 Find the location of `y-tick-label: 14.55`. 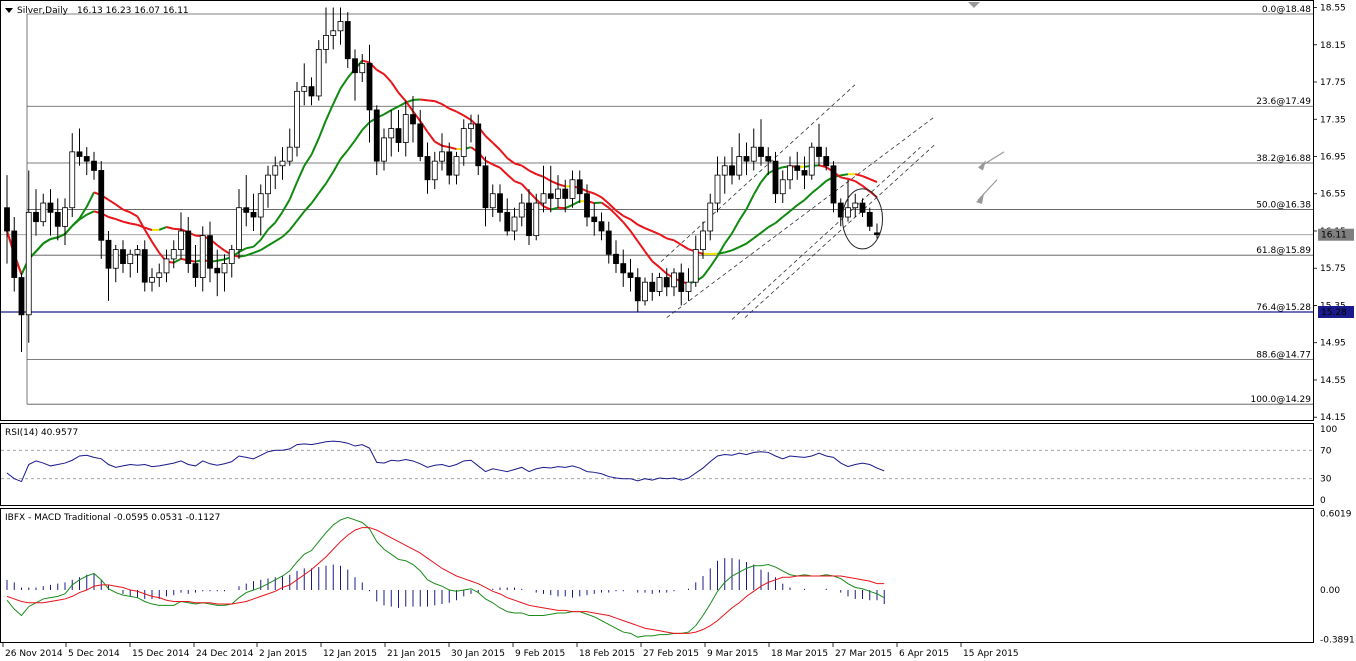

y-tick-label: 14.55 is located at coordinates (1333, 381).